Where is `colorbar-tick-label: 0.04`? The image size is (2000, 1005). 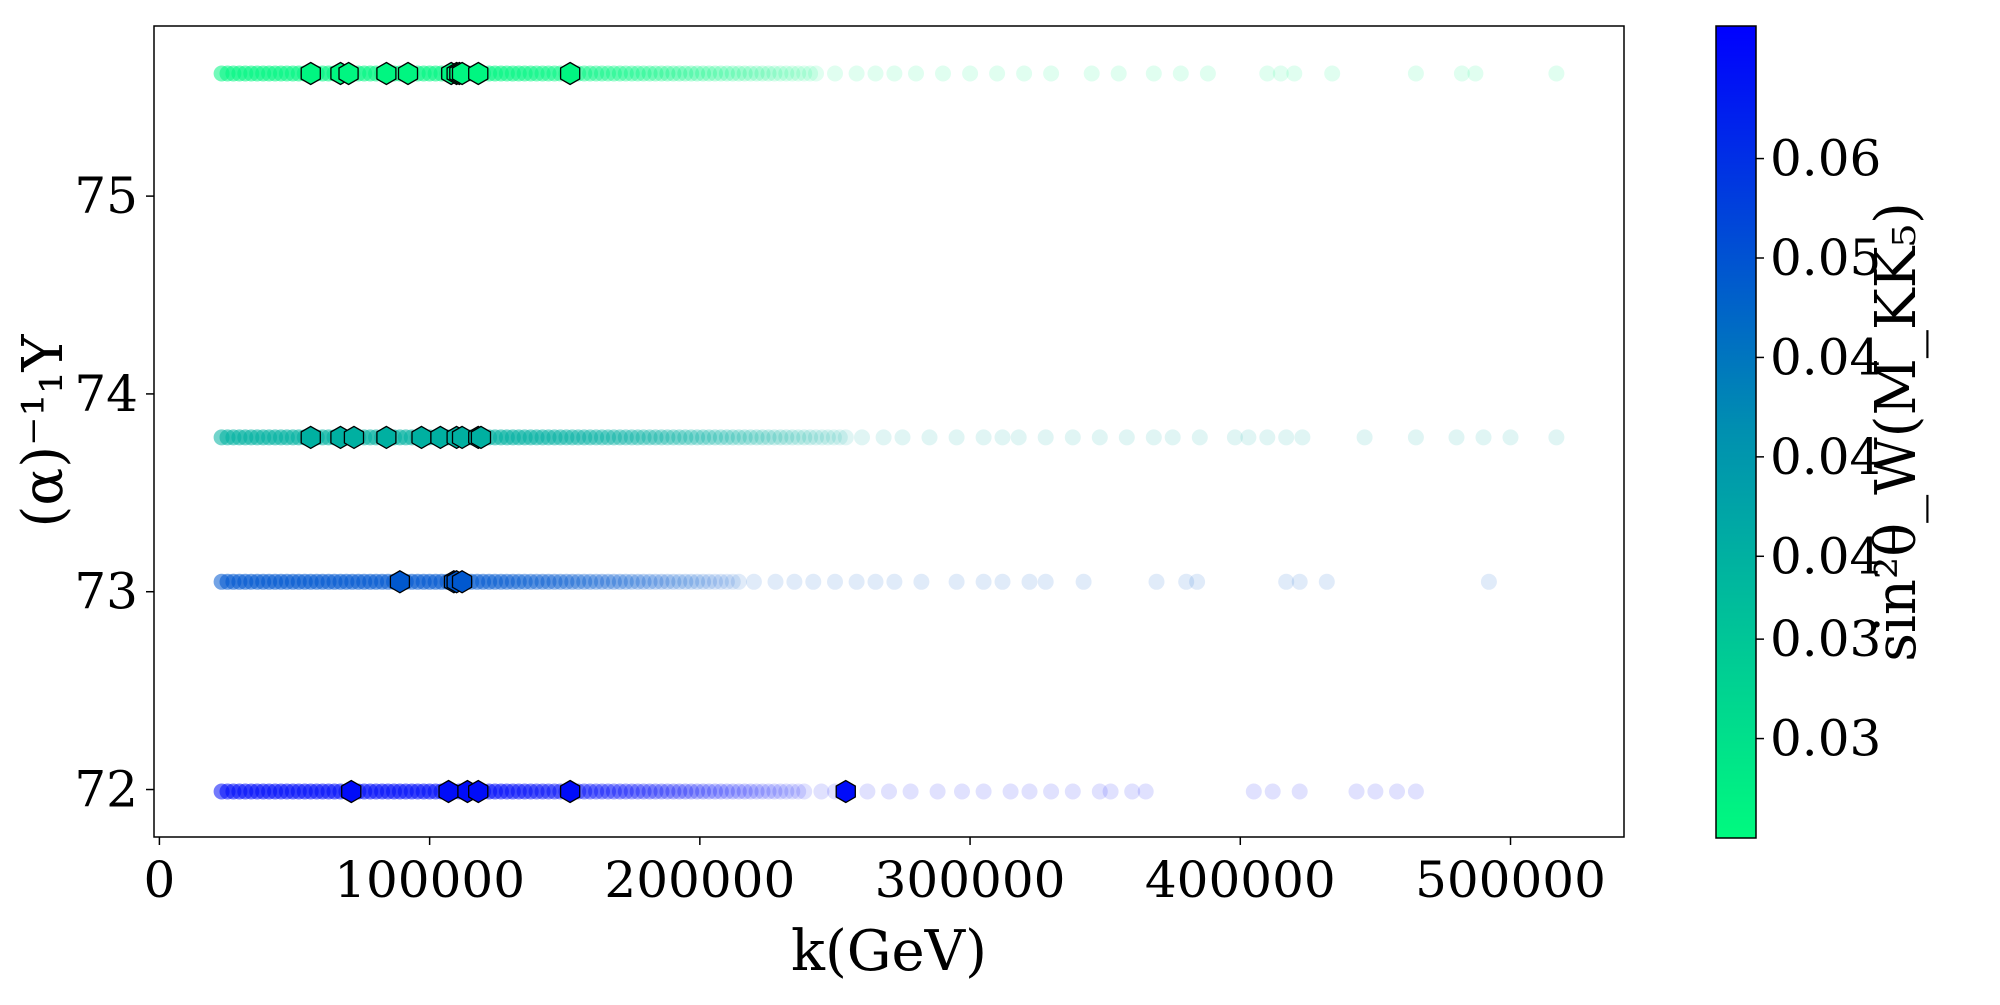
colorbar-tick-label: 0.04 is located at coordinates (1825, 457).